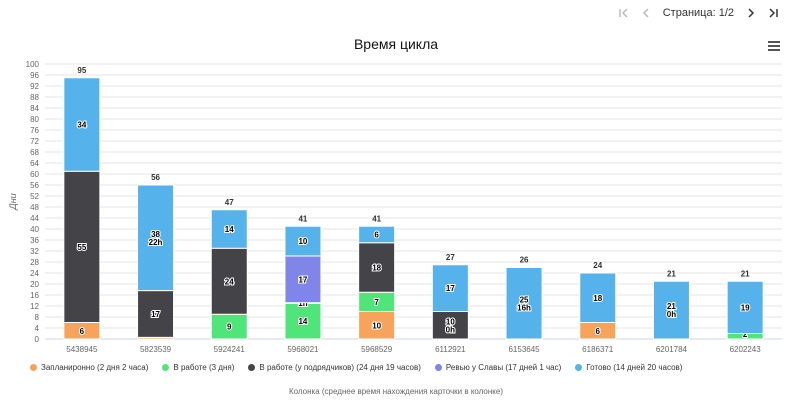  Describe the element at coordinates (95, 367) in the screenshot. I see `legend-label: Запланиронно (2 дня 2 часа)` at that location.